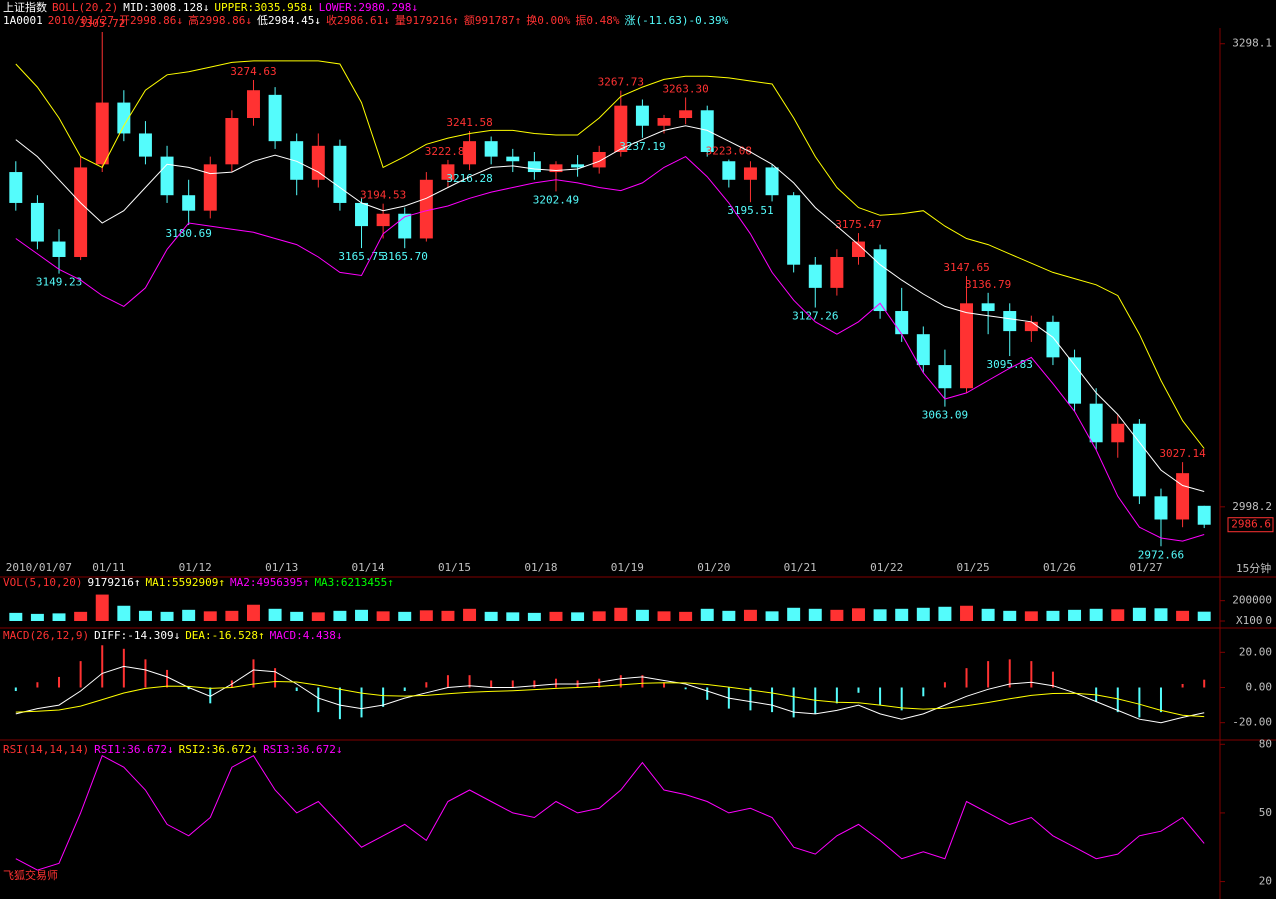  Describe the element at coordinates (184, 582) in the screenshot. I see `legend-entry: MA1:5592909↑` at that location.